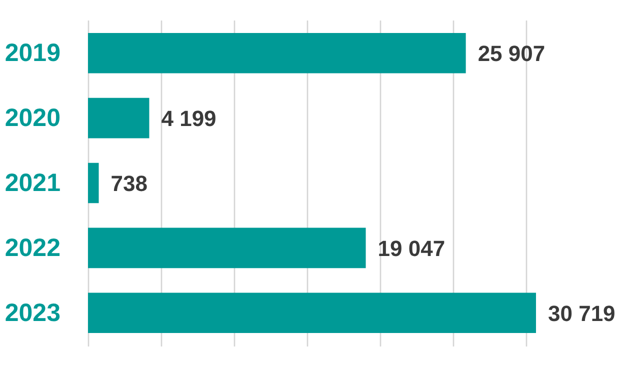 Image resolution: width=640 pixels, height=373 pixels. What do you see at coordinates (188, 119) in the screenshot?
I see `data-label: 4 199` at bounding box center [188, 119].